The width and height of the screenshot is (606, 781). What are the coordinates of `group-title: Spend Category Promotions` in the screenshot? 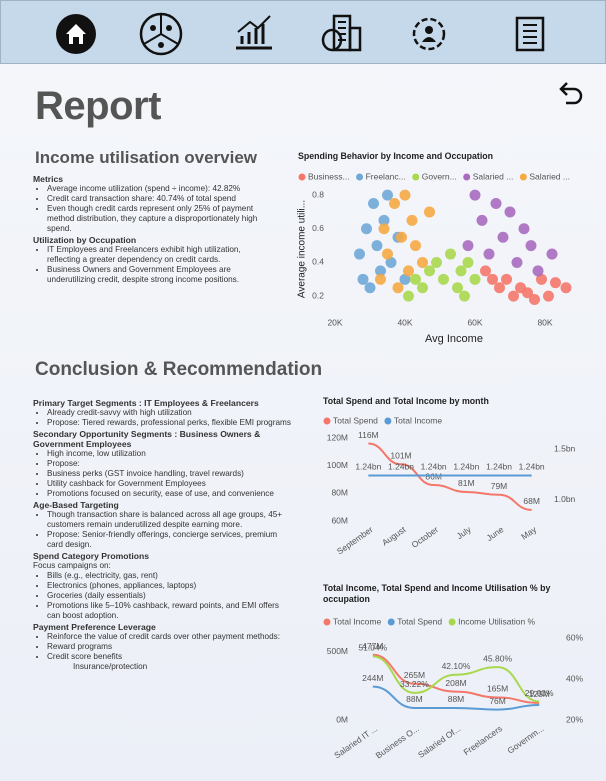 It's located at (91, 556).